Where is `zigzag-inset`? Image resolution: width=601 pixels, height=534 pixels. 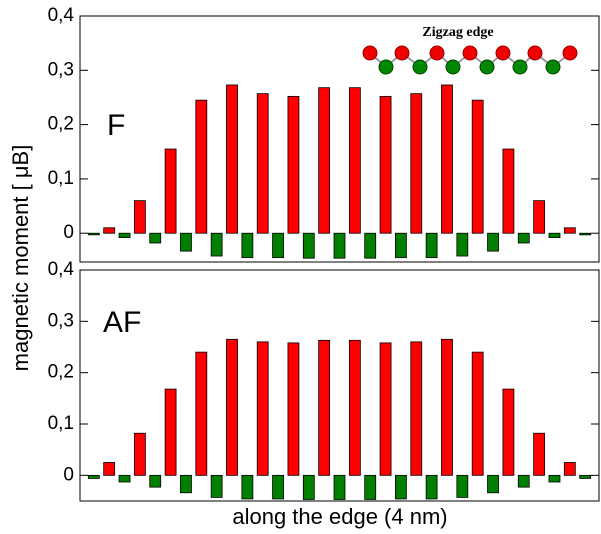 zigzag-inset is located at coordinates (470, 60).